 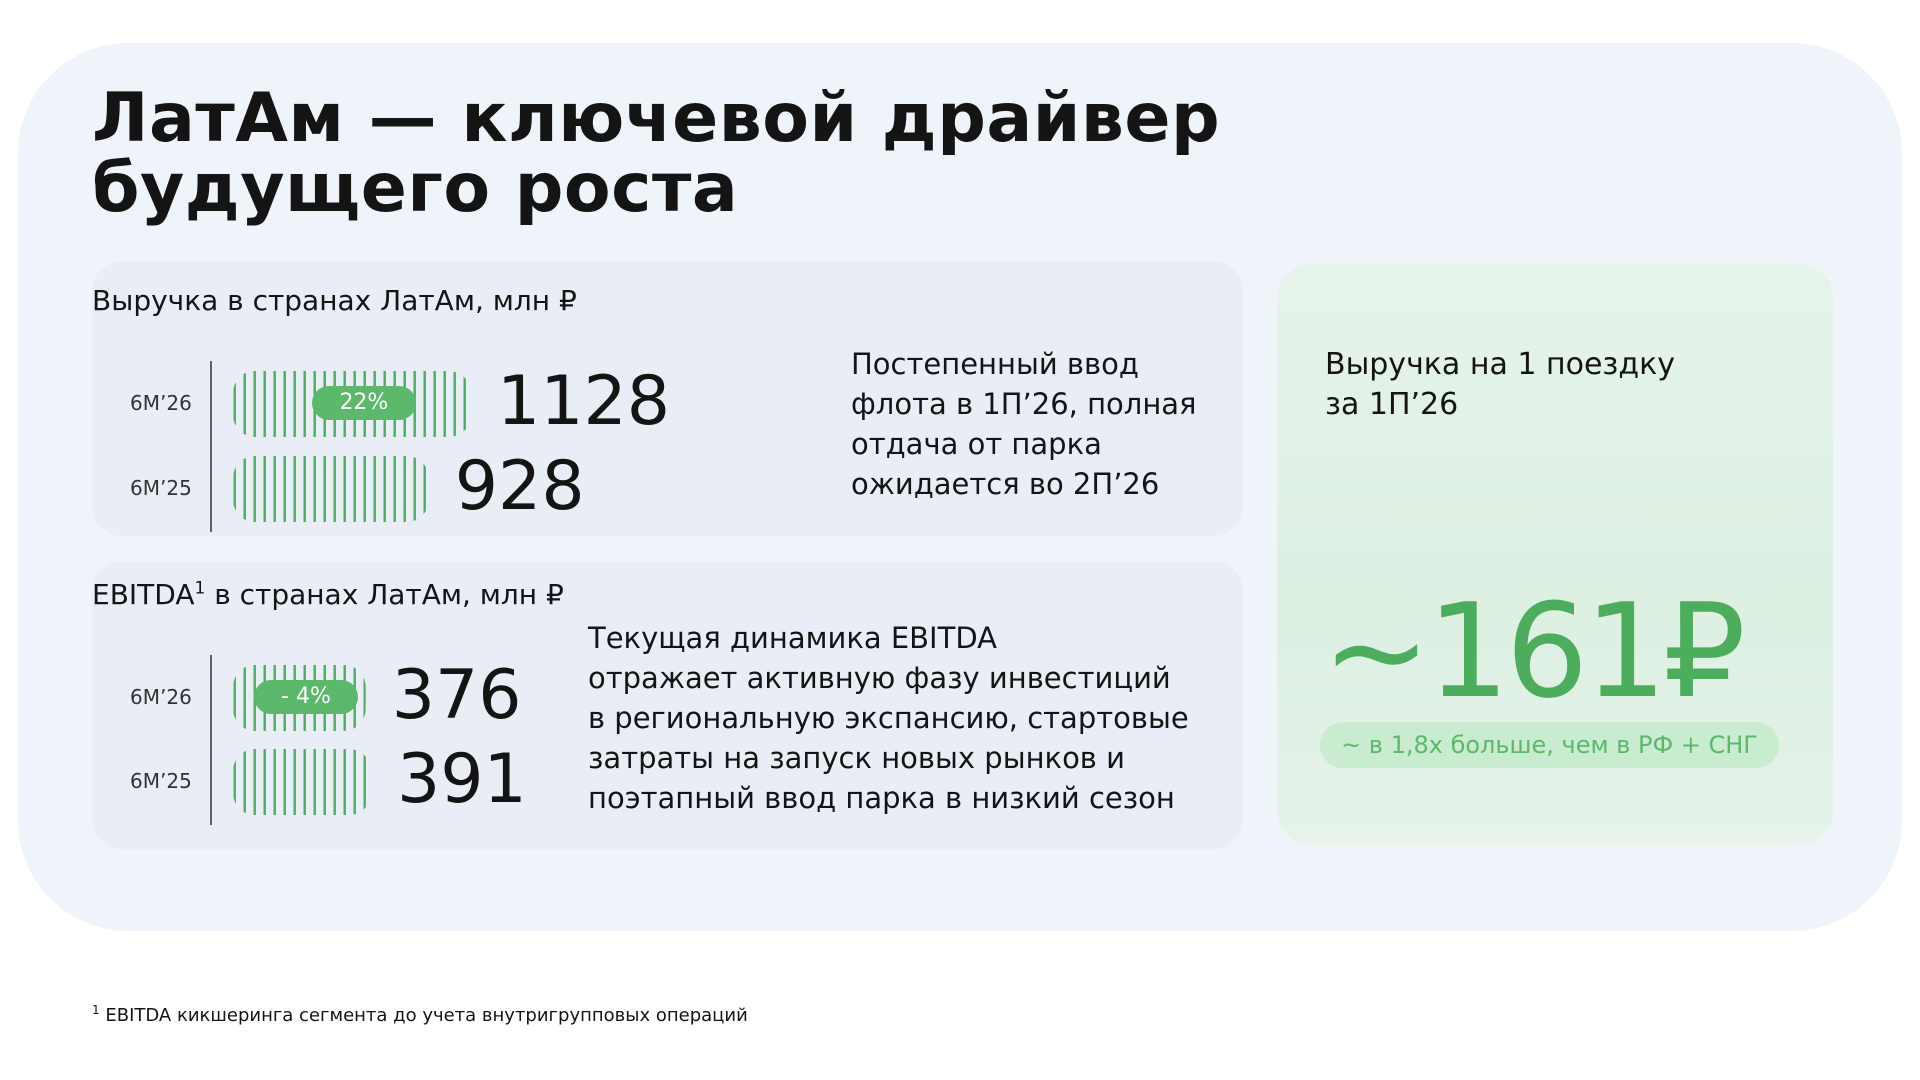 What do you see at coordinates (143, 594) in the screenshot?
I see `ebitda-label-main: EBITDA` at bounding box center [143, 594].